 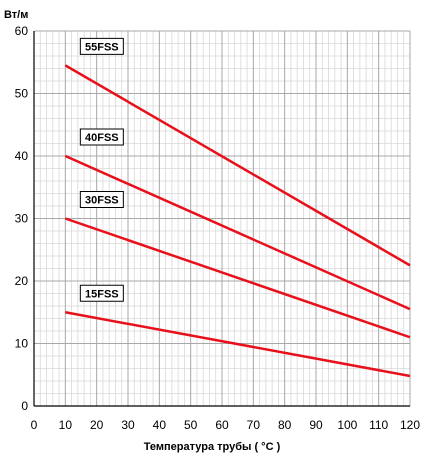 I want to click on x-tick-label: 10, so click(x=66, y=425).